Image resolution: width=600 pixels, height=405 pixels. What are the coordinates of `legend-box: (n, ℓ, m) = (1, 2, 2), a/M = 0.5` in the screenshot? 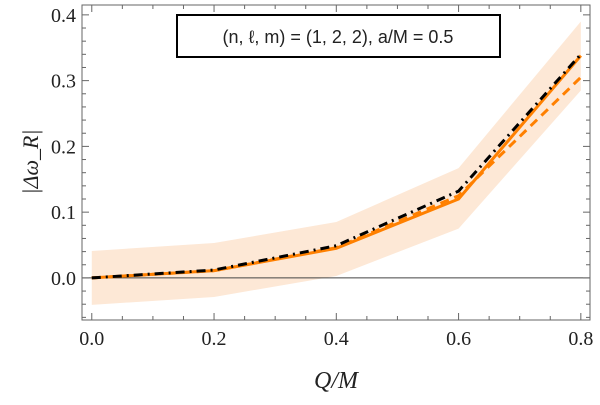 It's located at (338, 36).